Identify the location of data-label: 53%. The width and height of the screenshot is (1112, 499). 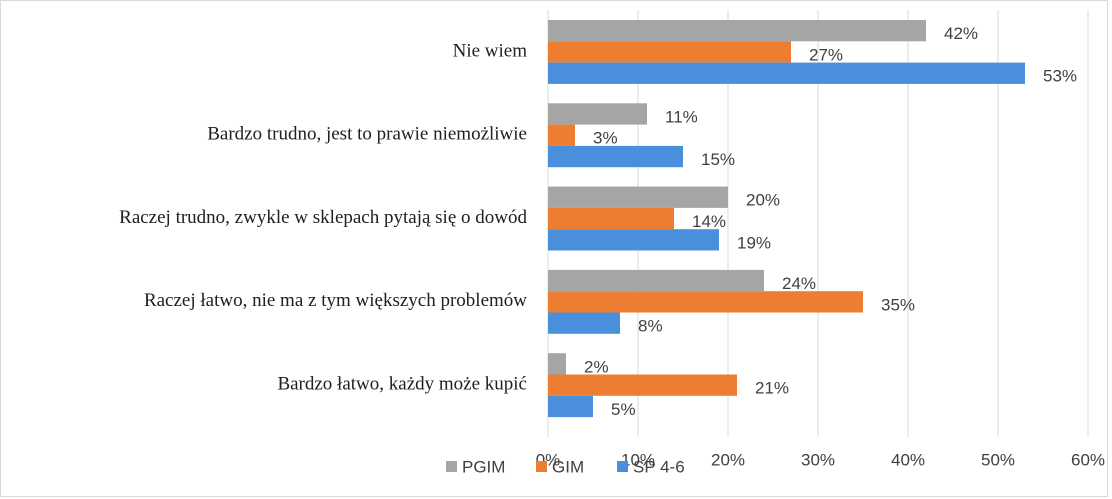
(1060, 76).